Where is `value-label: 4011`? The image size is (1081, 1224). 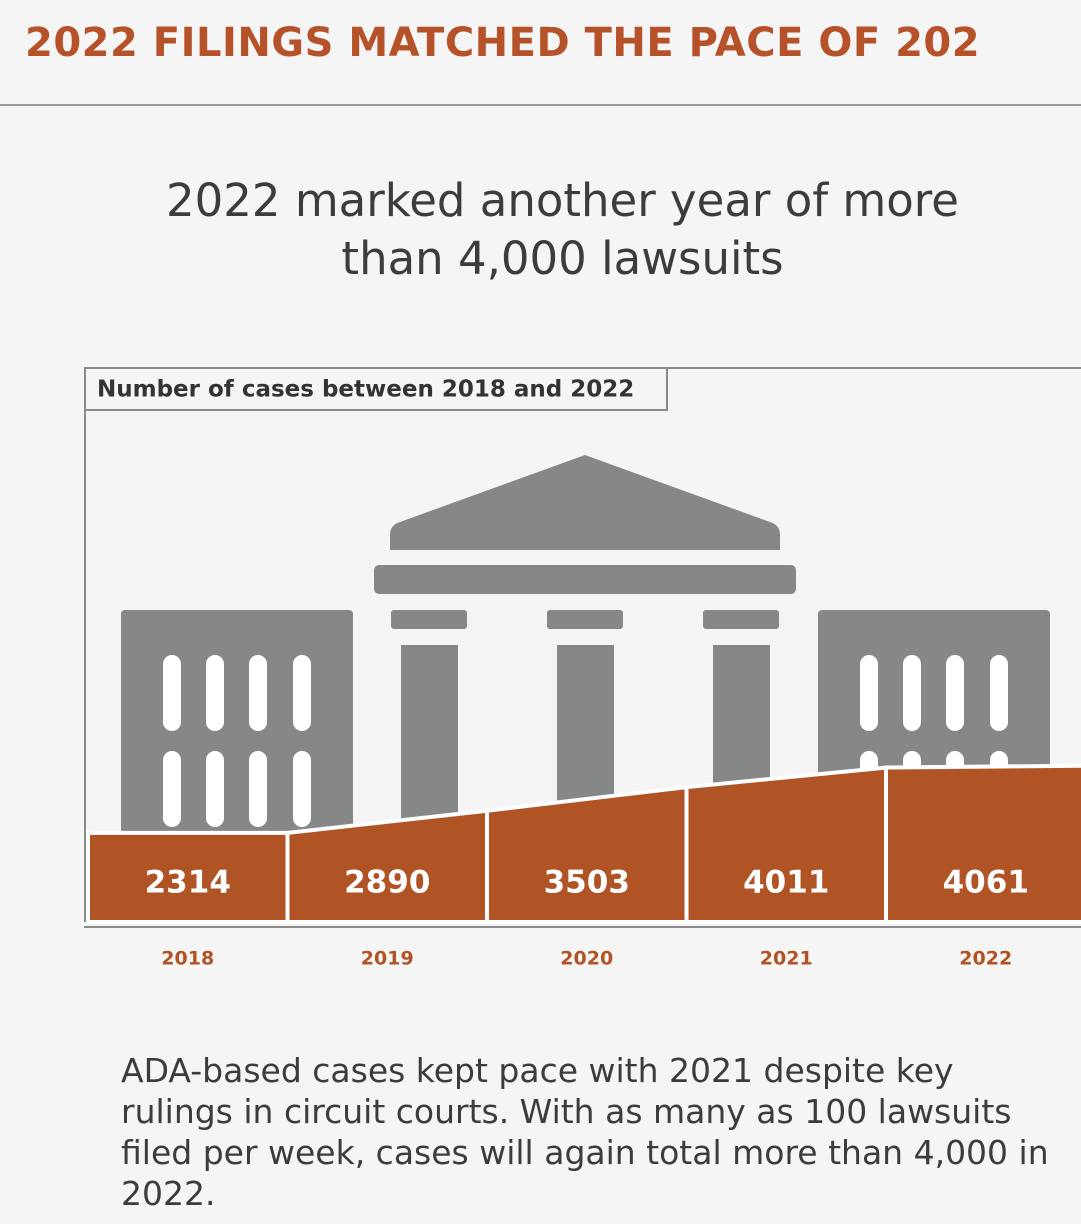
value-label: 4011 is located at coordinates (786, 883).